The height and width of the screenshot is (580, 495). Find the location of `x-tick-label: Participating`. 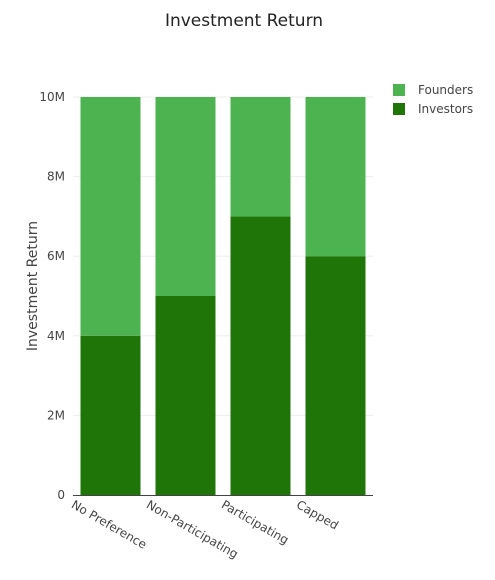

x-tick-label: Participating is located at coordinates (255, 522).